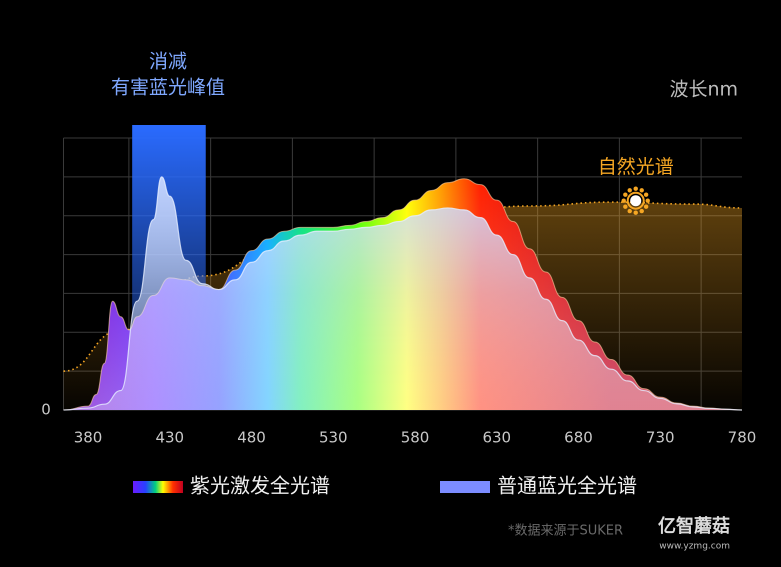  Describe the element at coordinates (333, 438) in the screenshot. I see `x-tick-label: 530` at that location.